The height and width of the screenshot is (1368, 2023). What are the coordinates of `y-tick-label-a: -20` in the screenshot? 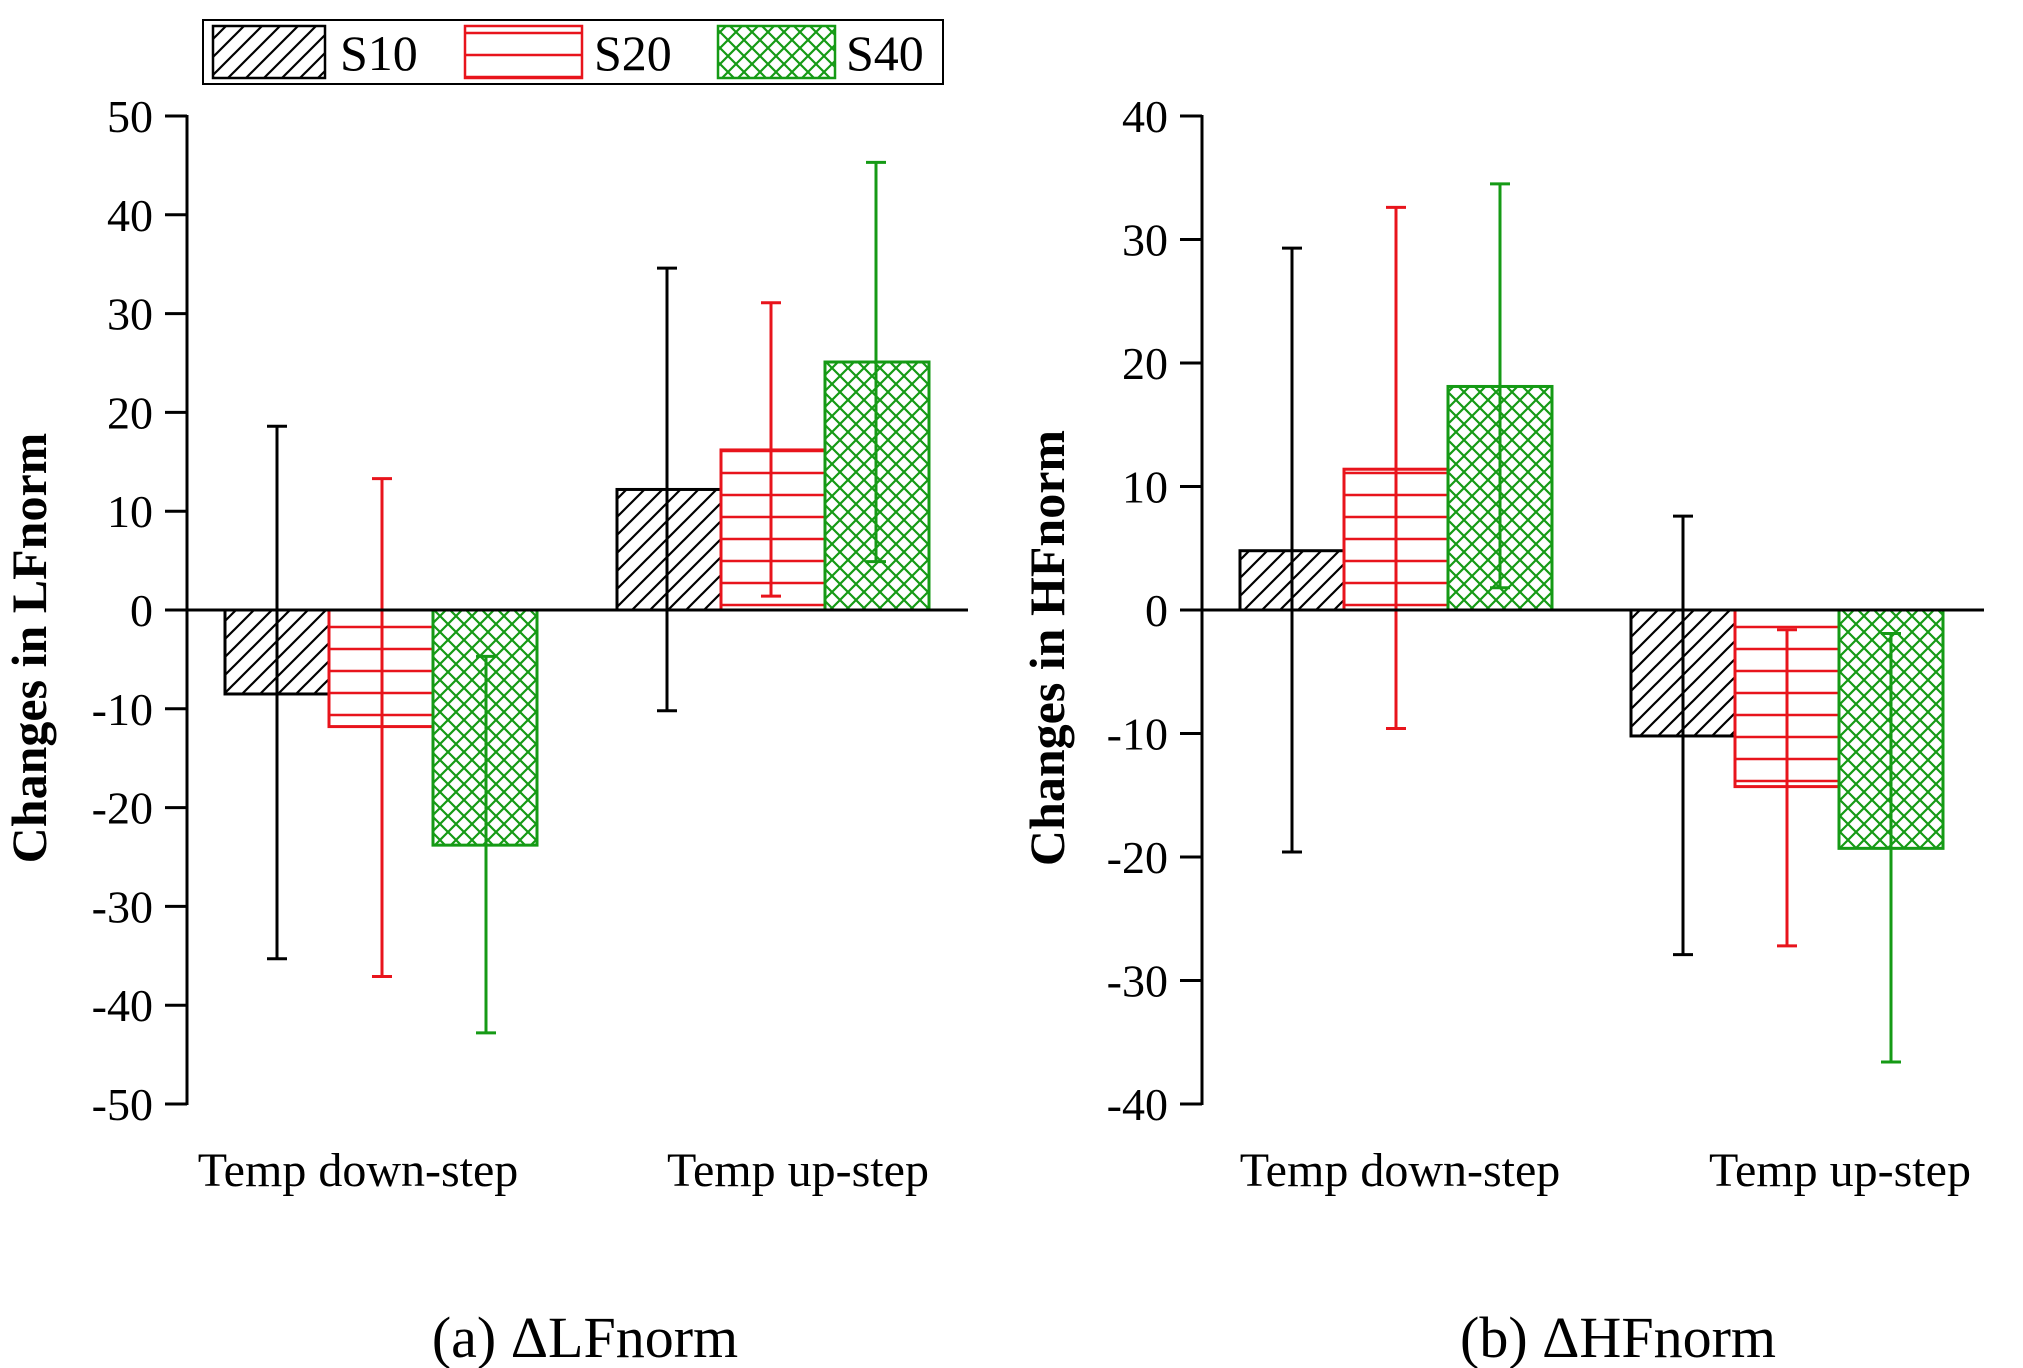 It's located at (122, 808).